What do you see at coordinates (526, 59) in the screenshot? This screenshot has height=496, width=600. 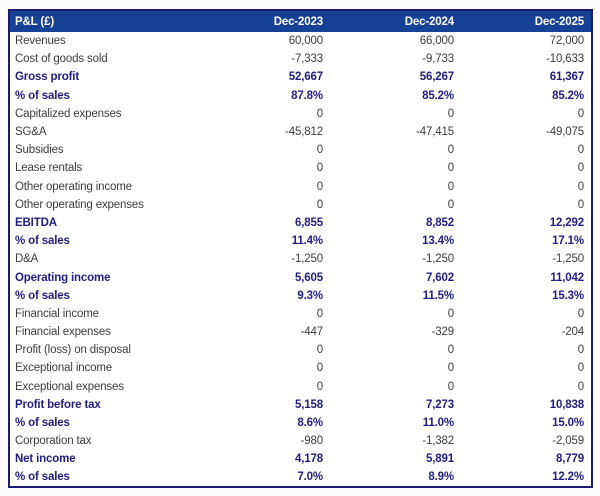 I see `cell-value: -10,633` at bounding box center [526, 59].